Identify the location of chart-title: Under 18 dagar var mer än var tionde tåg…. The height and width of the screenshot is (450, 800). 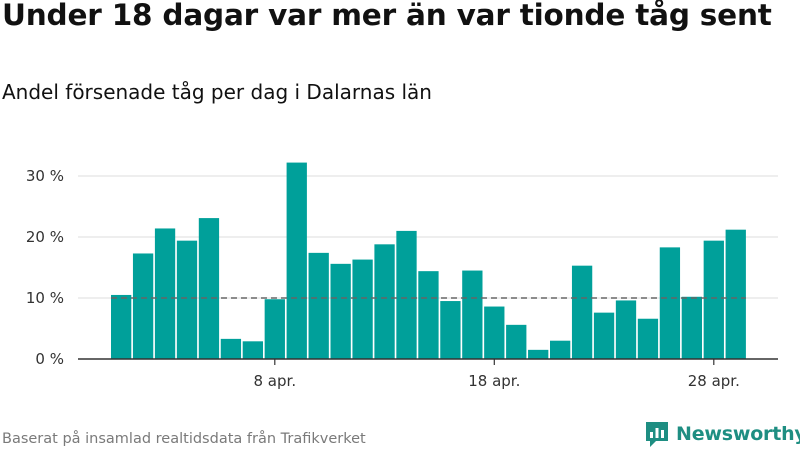
(387, 16).